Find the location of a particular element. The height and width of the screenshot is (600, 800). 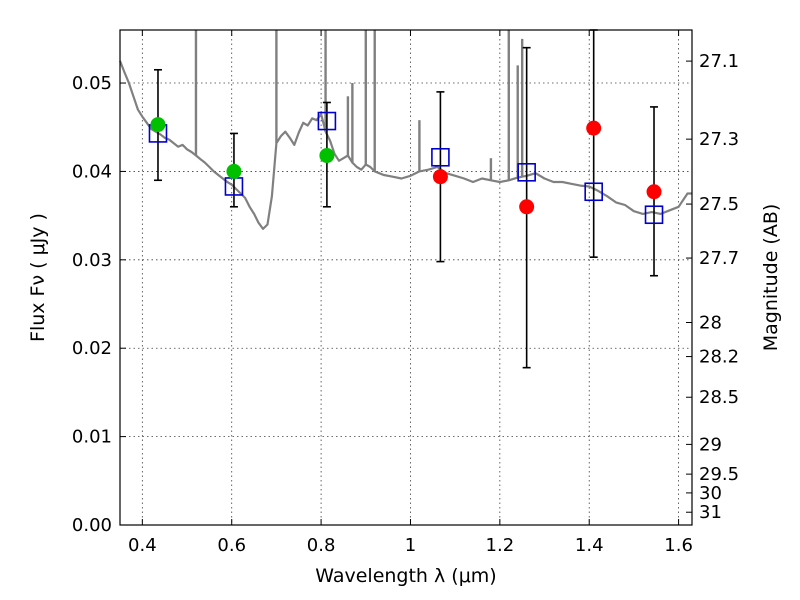

y-axis-label: Flux Fν ( μJy ) is located at coordinates (38, 277).